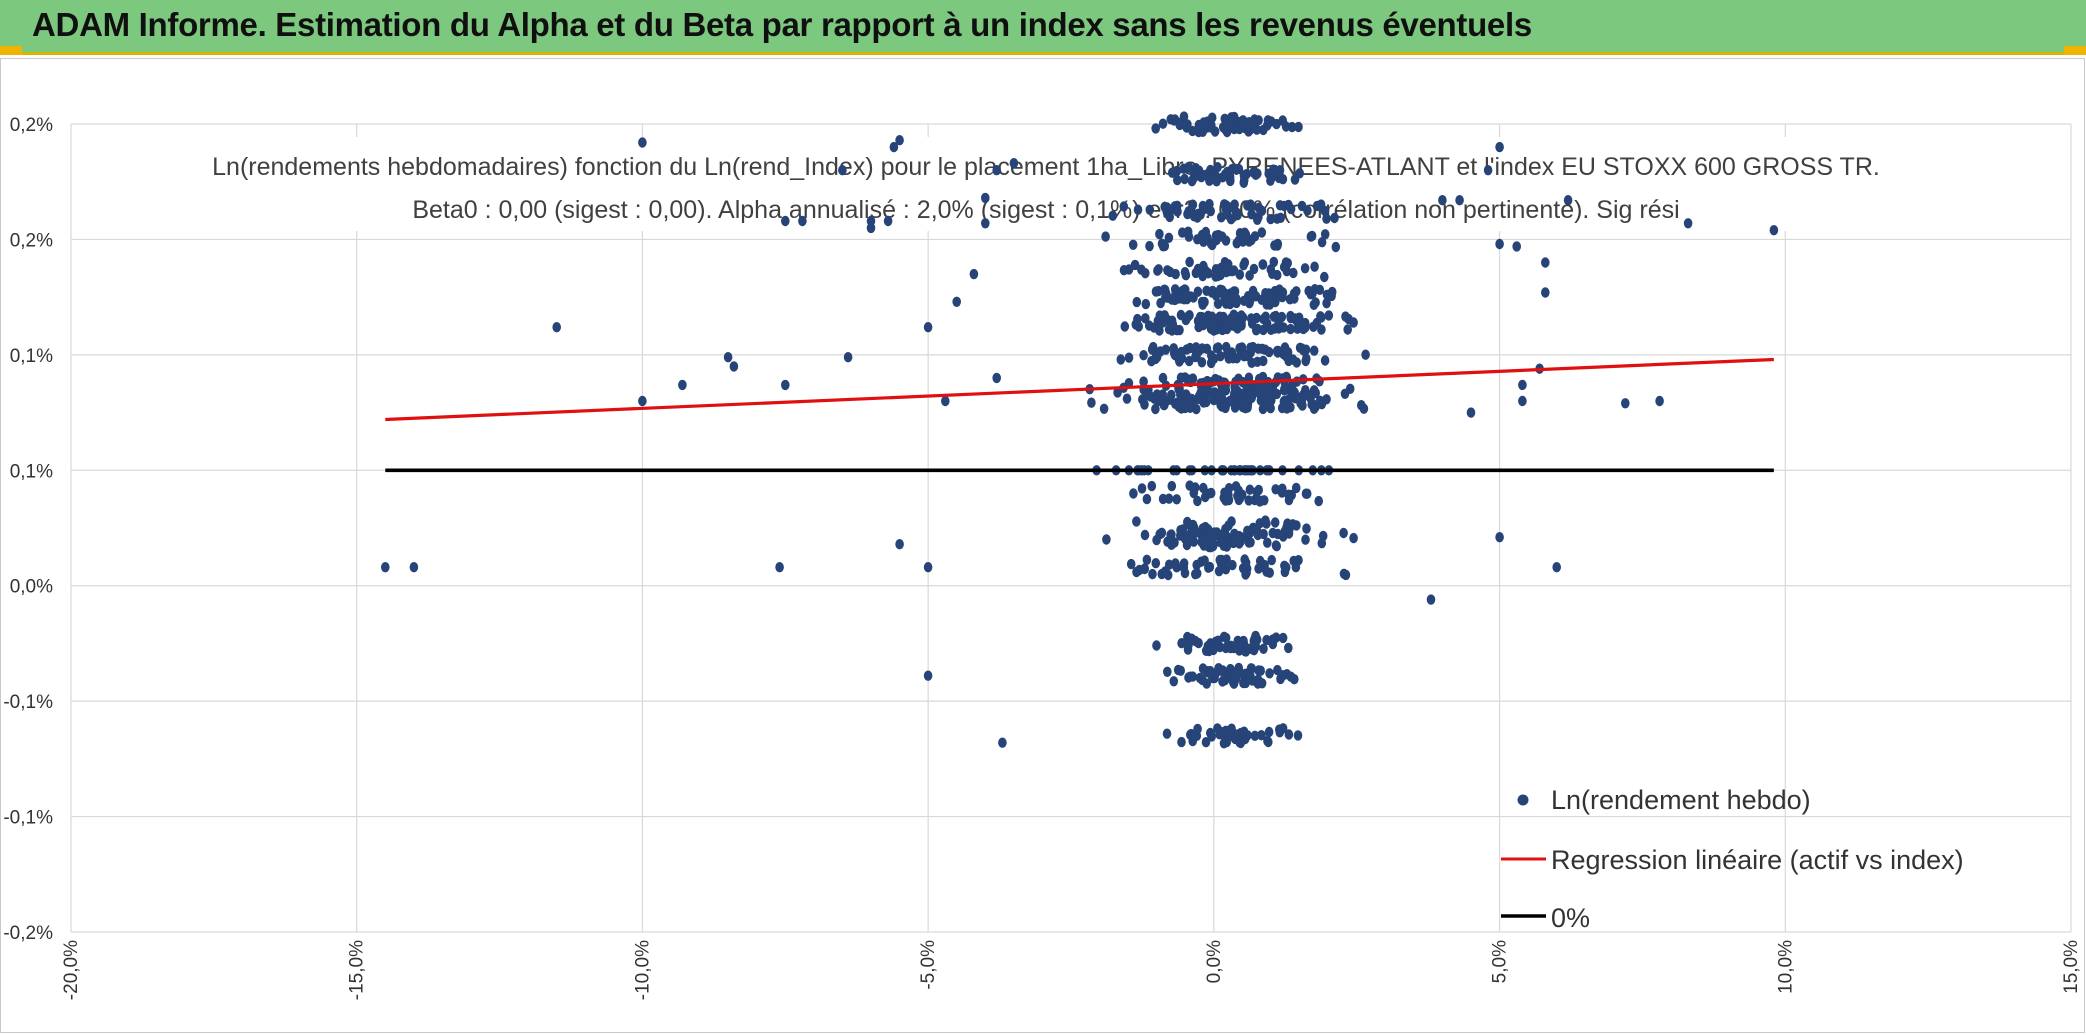 The width and height of the screenshot is (2086, 1035). What do you see at coordinates (1079, 389) in the screenshot?
I see `regression-line` at bounding box center [1079, 389].